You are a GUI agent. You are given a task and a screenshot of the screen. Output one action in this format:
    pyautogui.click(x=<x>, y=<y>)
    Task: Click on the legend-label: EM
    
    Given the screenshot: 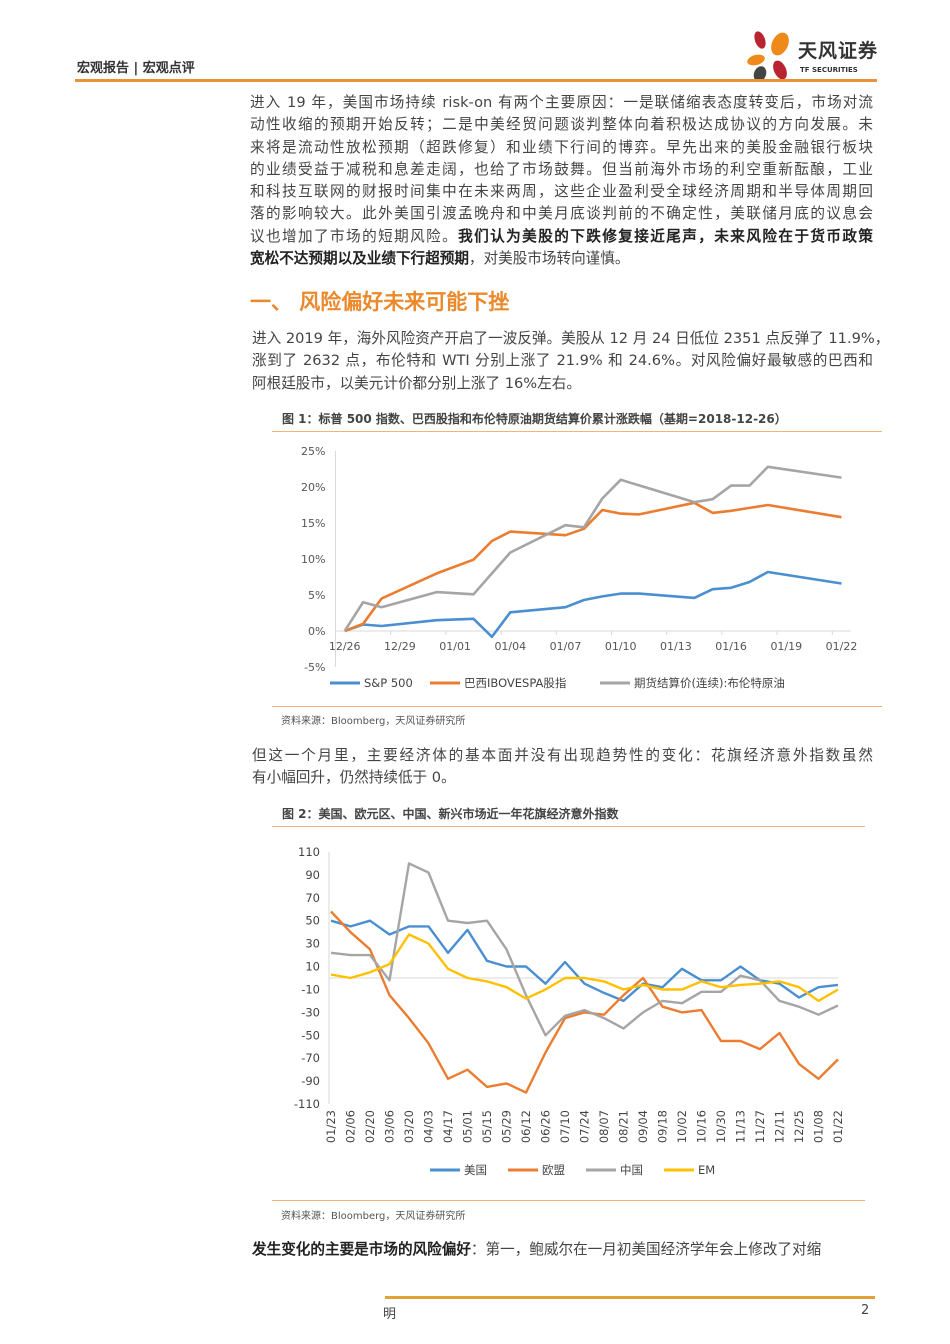 What is the action you would take?
    pyautogui.click(x=706, y=1170)
    